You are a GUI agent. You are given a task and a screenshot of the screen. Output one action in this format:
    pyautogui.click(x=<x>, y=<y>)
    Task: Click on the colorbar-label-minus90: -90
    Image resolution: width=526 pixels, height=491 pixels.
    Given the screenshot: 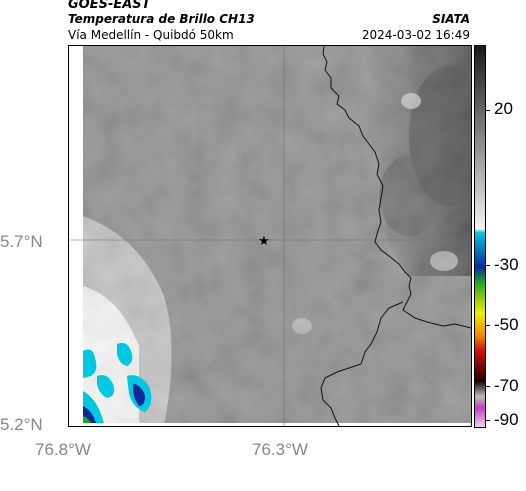 What is the action you would take?
    pyautogui.click(x=506, y=419)
    